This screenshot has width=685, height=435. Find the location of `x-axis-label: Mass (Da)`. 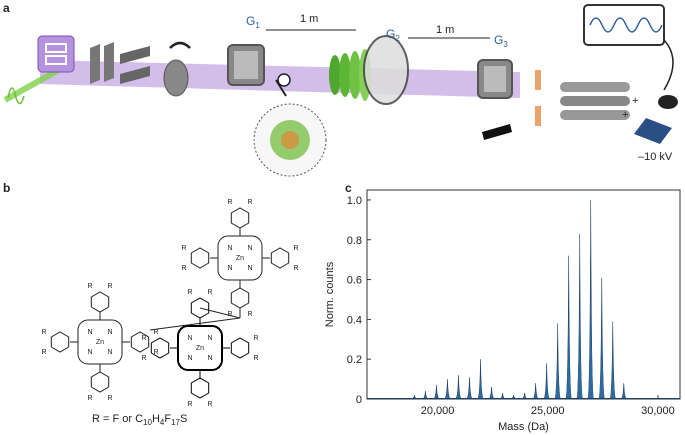

x-axis-label: Mass (Da) is located at coordinates (523, 427).